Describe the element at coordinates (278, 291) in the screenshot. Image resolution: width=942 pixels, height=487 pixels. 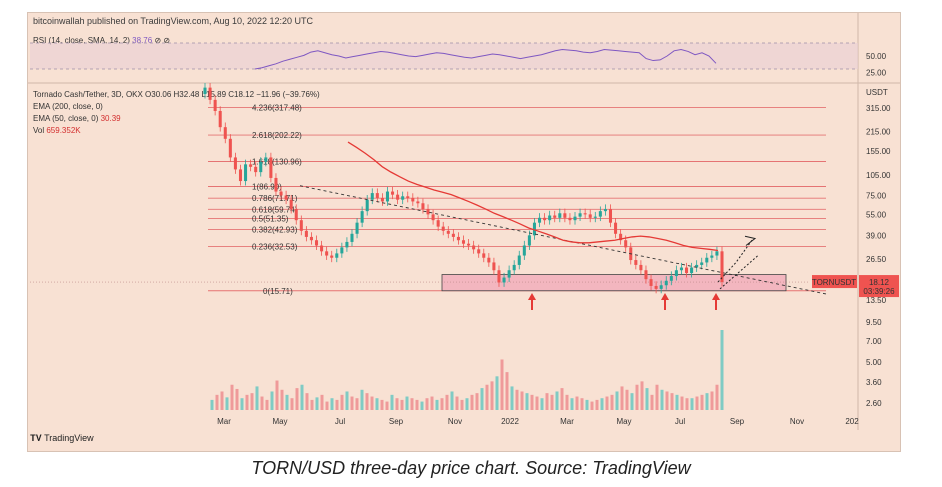
I see `fib-level-label: 0(15.71)` at that location.